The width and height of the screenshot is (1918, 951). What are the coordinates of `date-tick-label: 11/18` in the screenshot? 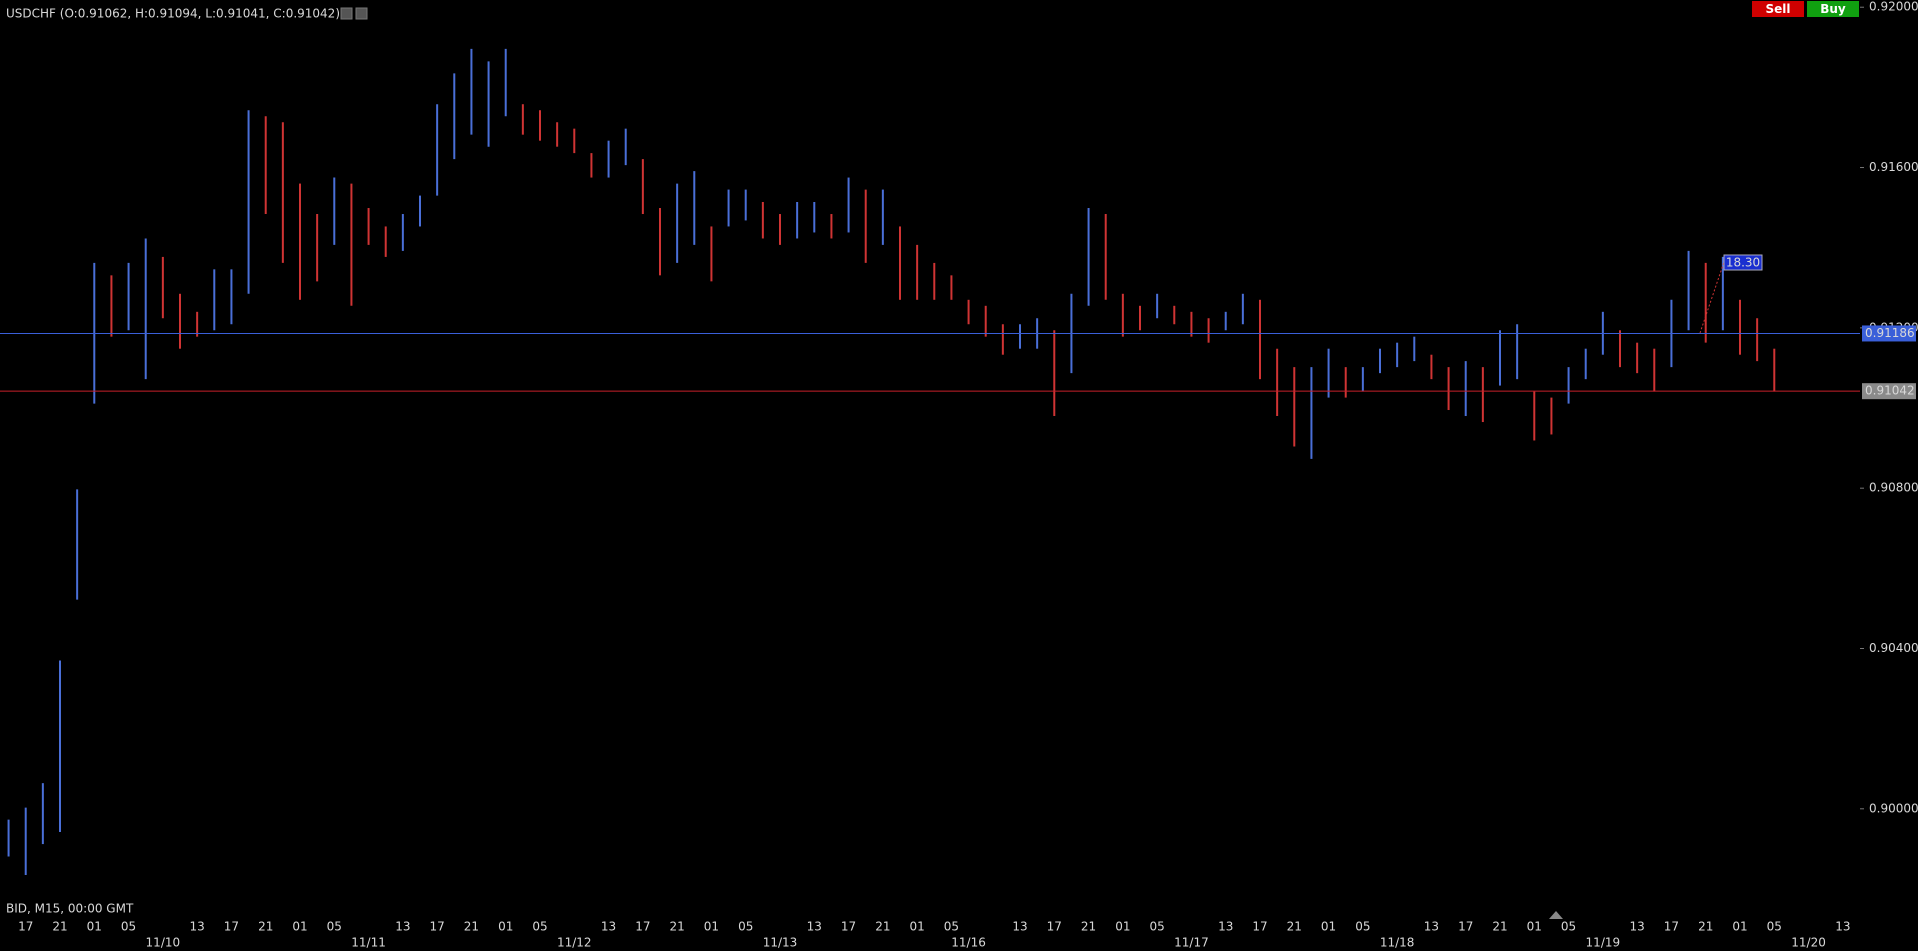 It's located at (1397, 943).